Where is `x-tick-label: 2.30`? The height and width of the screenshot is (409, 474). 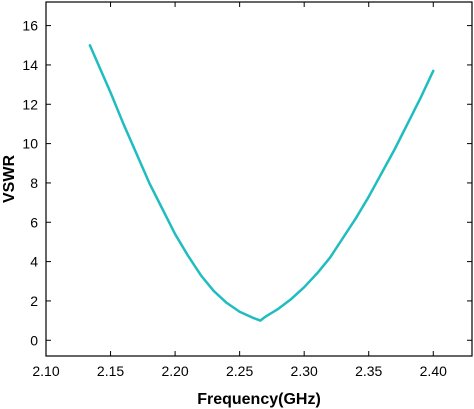
x-tick-label: 2.30 is located at coordinates (304, 371).